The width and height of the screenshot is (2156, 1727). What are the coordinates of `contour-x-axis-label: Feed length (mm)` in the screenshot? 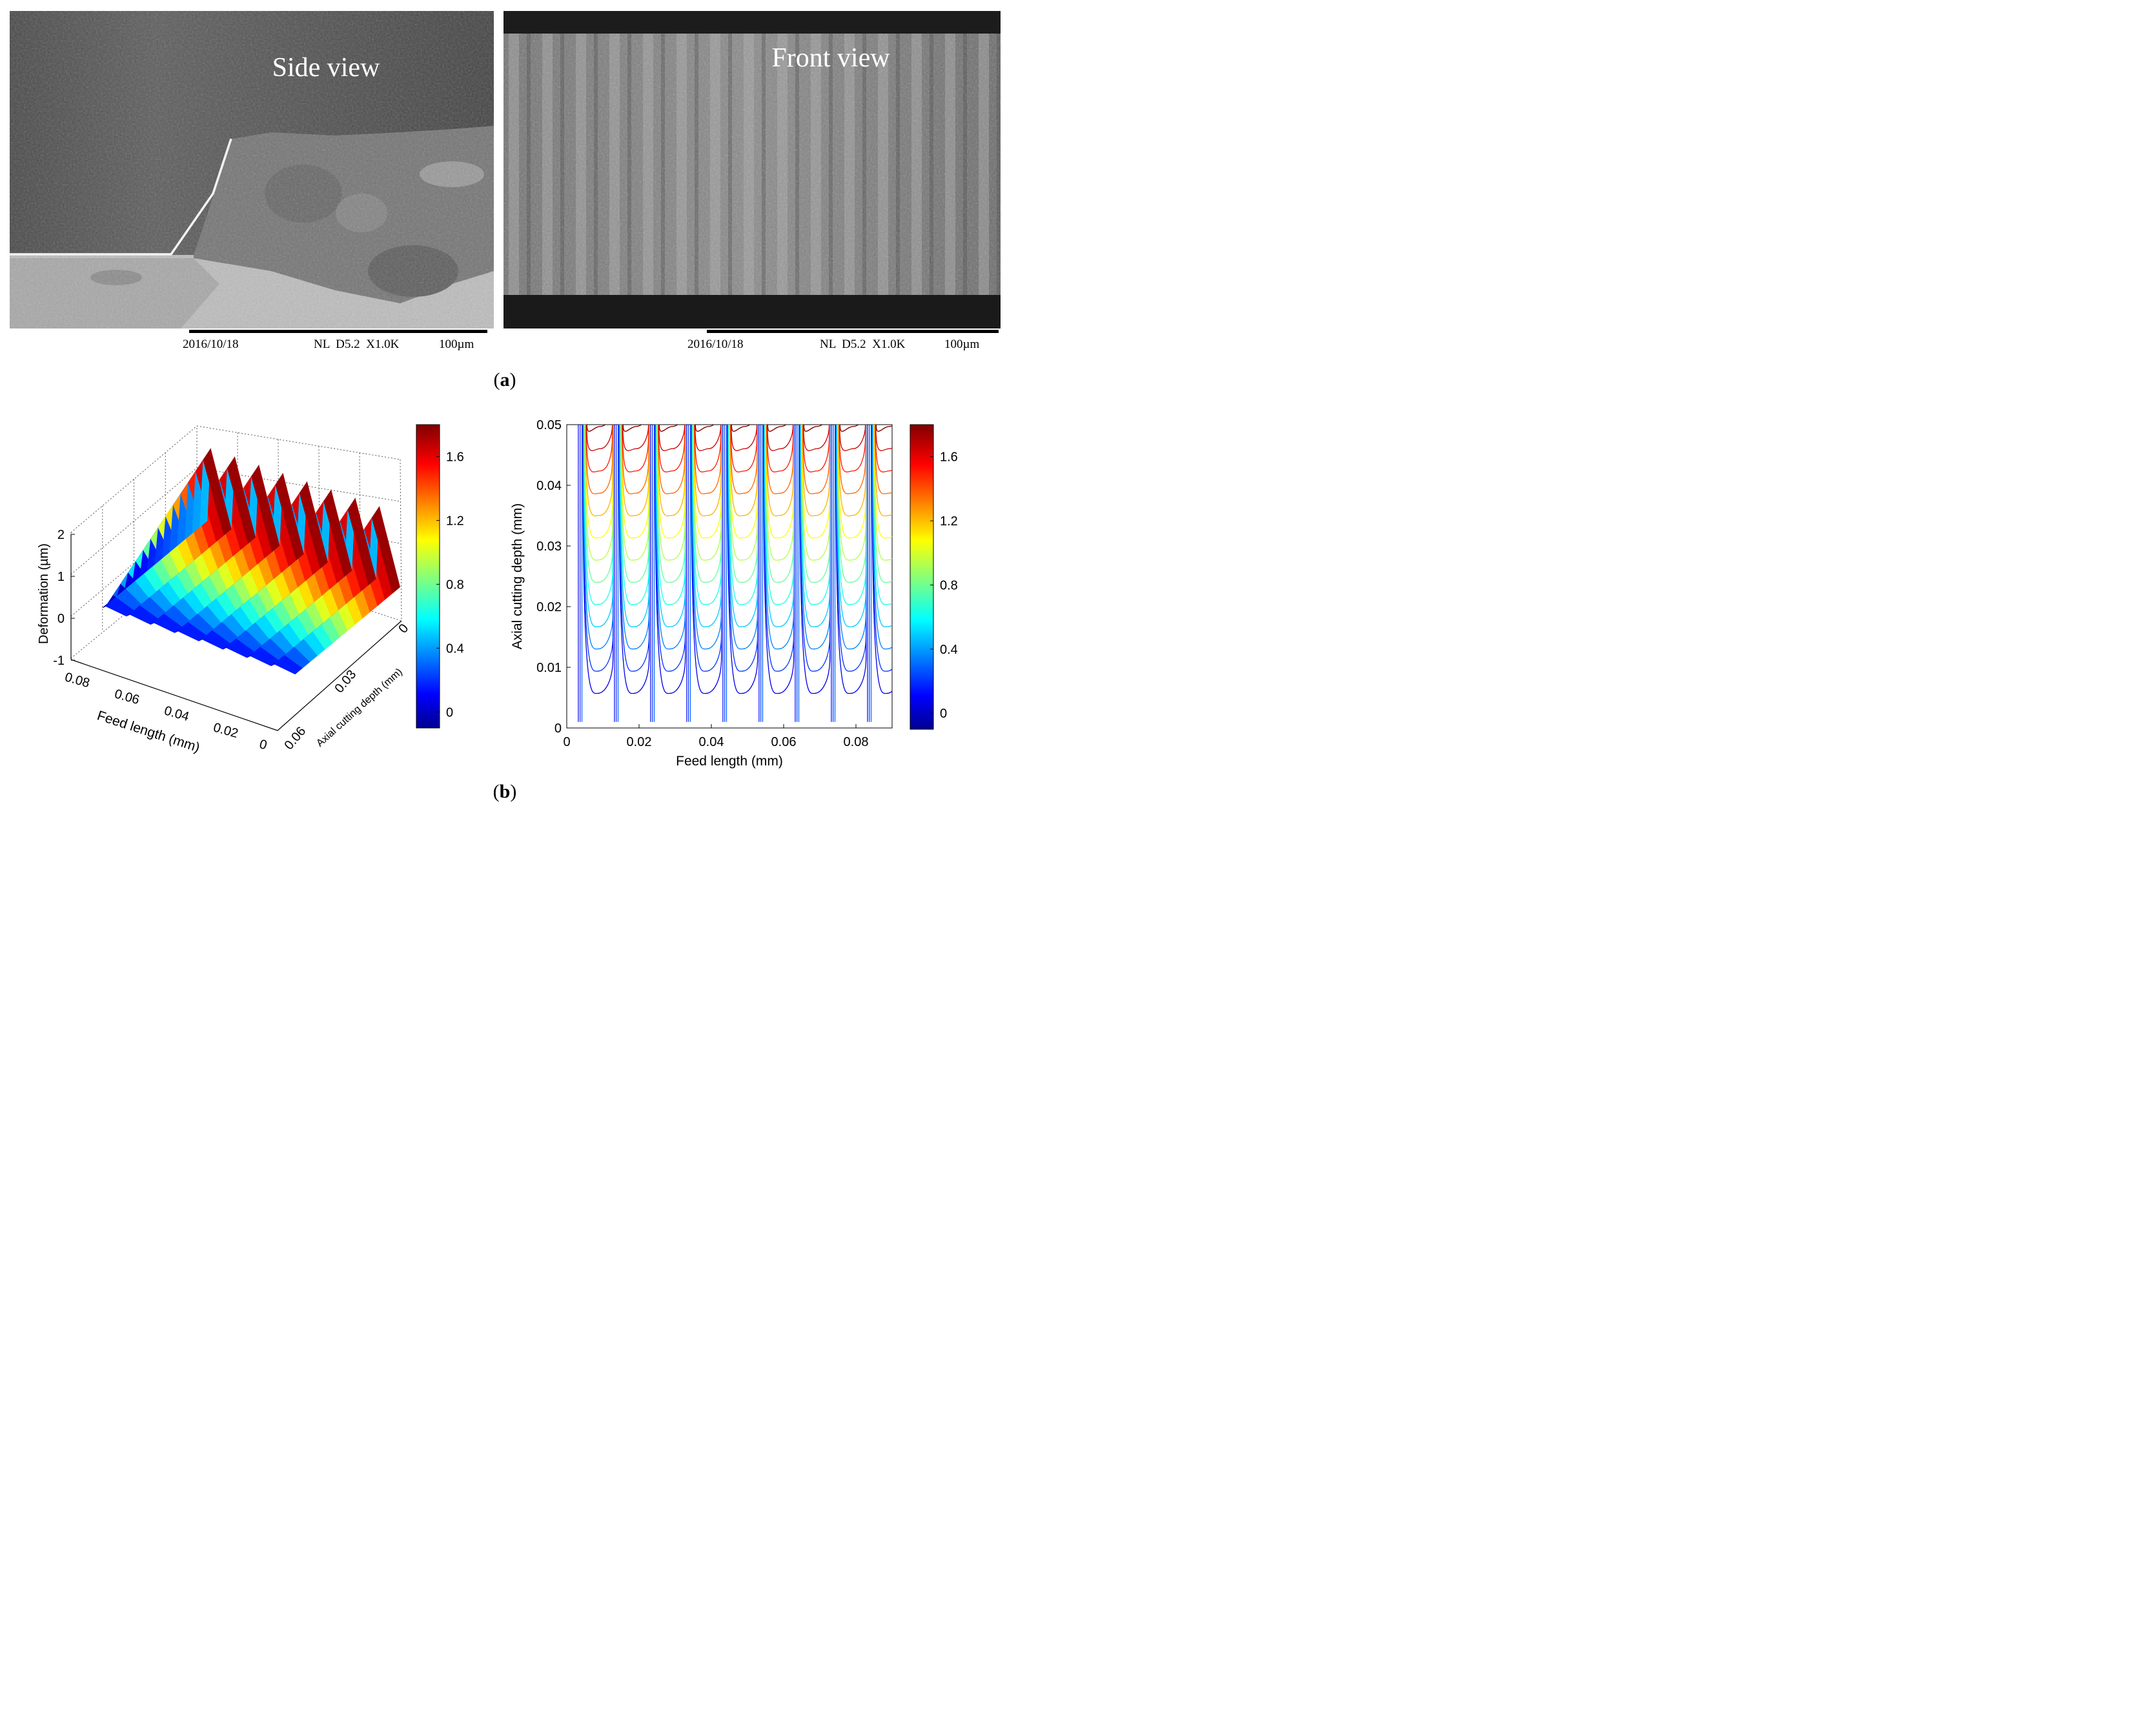 It's located at (729, 761).